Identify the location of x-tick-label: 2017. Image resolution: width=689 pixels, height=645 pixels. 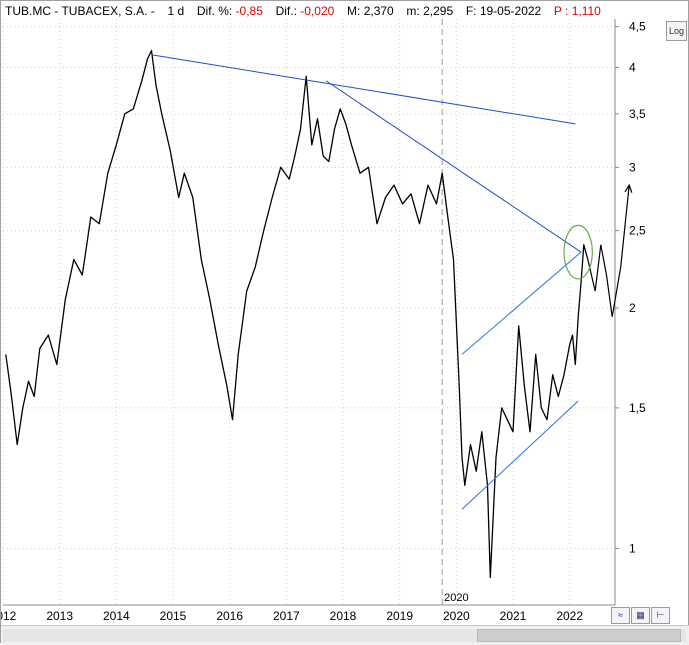
(286, 616).